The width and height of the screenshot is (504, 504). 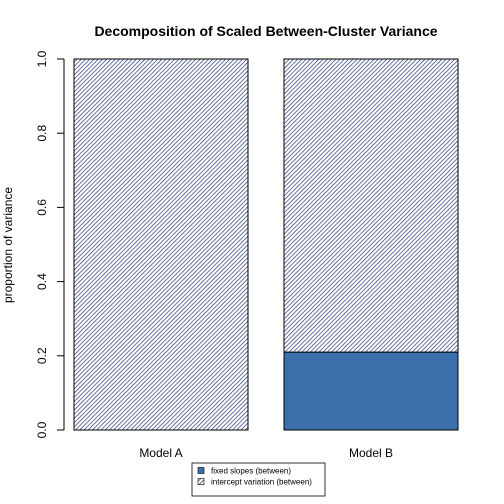 I want to click on category-labels: Model A Model B, so click(x=266, y=453).